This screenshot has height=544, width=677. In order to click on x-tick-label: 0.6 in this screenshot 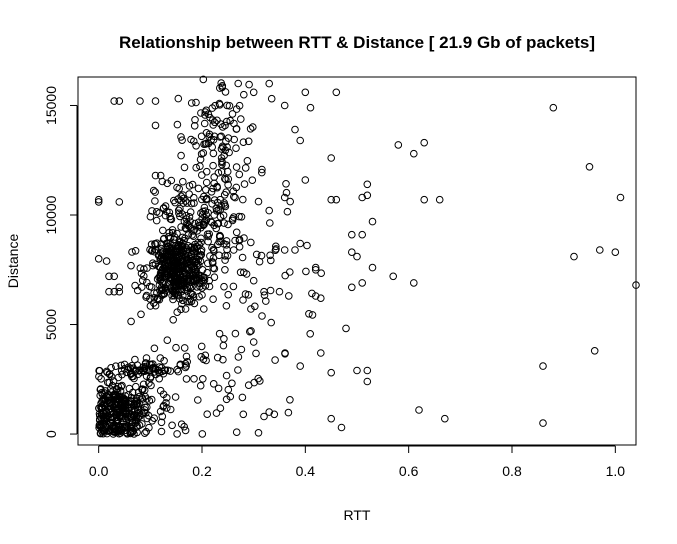, I will do `click(409, 471)`.